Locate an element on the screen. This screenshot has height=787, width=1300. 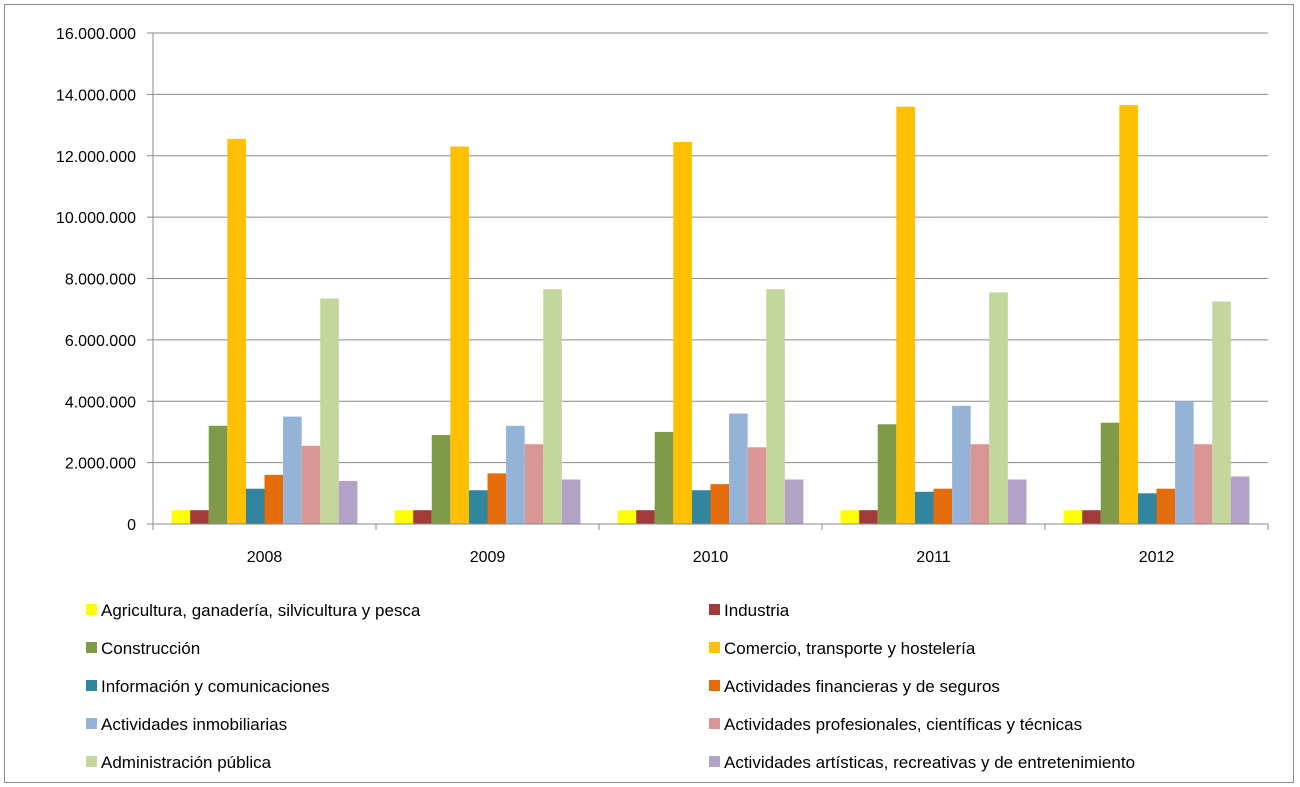
legend-label: Administración pública is located at coordinates (186, 762).